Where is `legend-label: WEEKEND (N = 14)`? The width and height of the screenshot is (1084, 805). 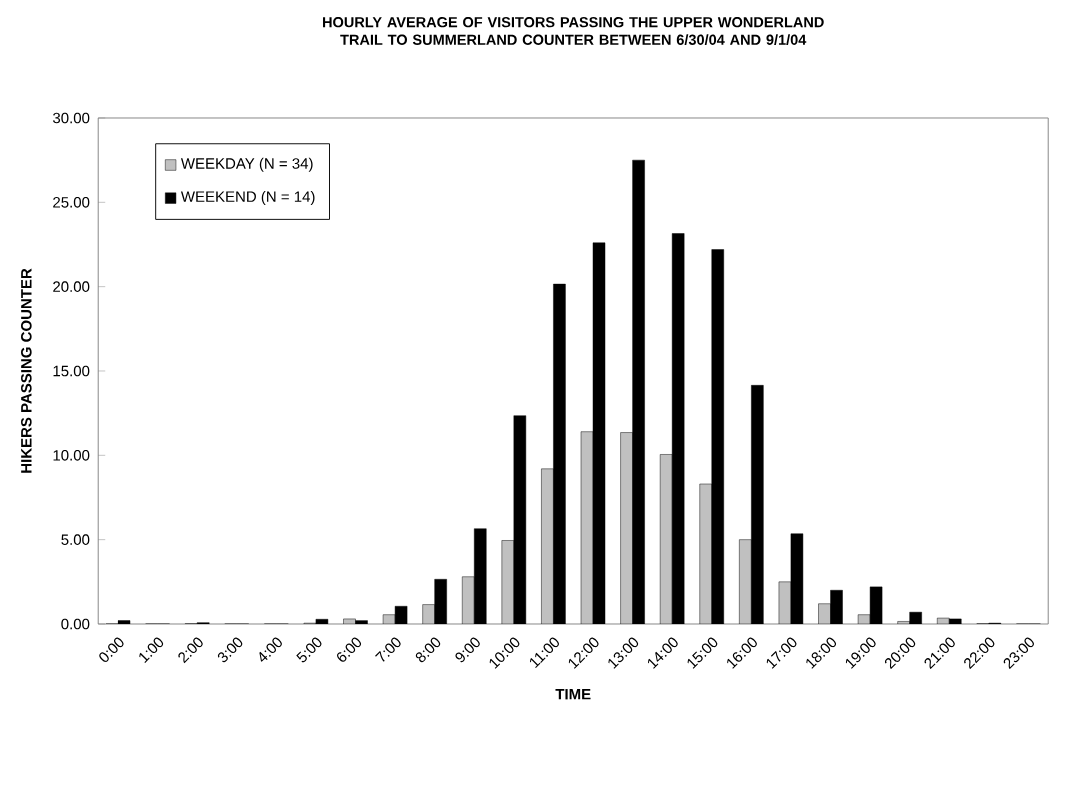 legend-label: WEEKEND (N = 14) is located at coordinates (247, 197).